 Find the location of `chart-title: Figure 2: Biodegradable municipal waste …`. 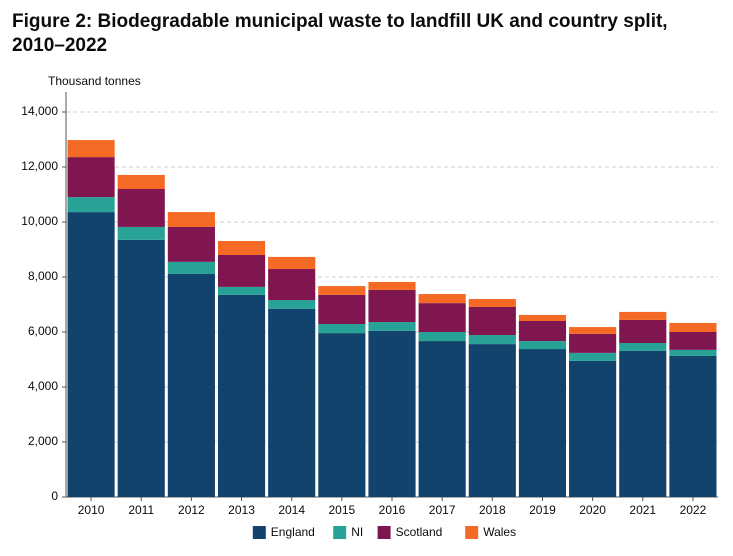

chart-title: Figure 2: Biodegradable municipal waste … is located at coordinates (340, 33).